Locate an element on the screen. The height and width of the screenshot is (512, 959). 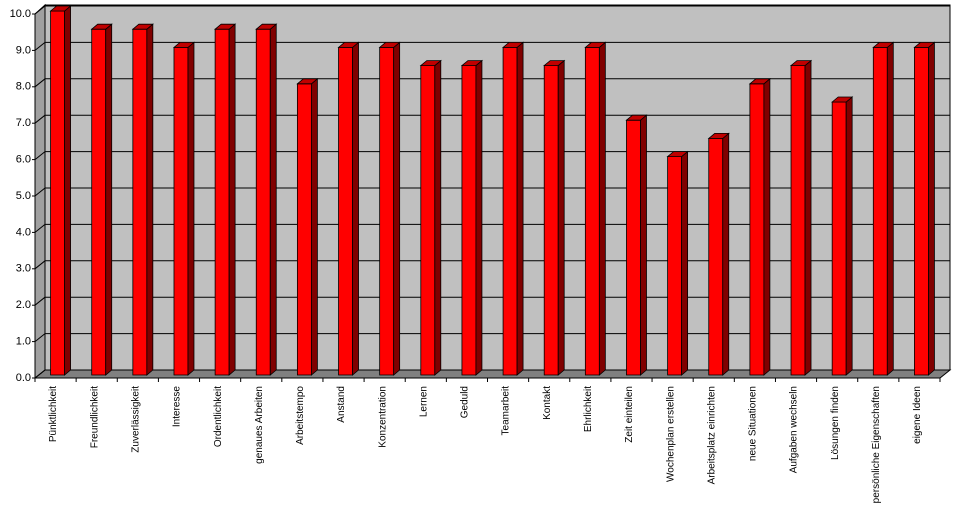
x-tick-label: Teamarbeit is located at coordinates (506, 411).